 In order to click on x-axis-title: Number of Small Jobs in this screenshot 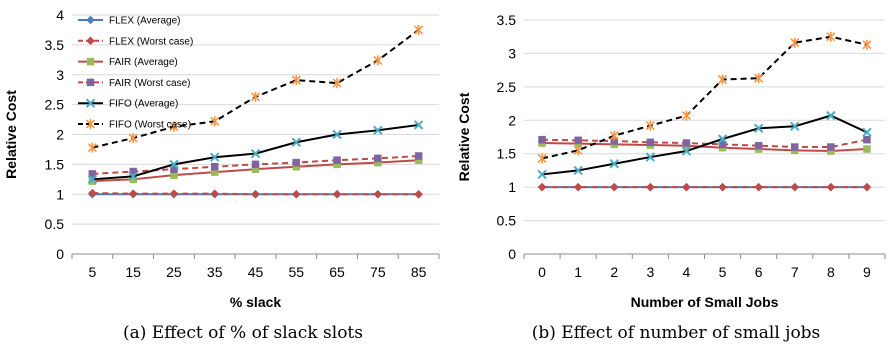, I will do `click(705, 302)`.